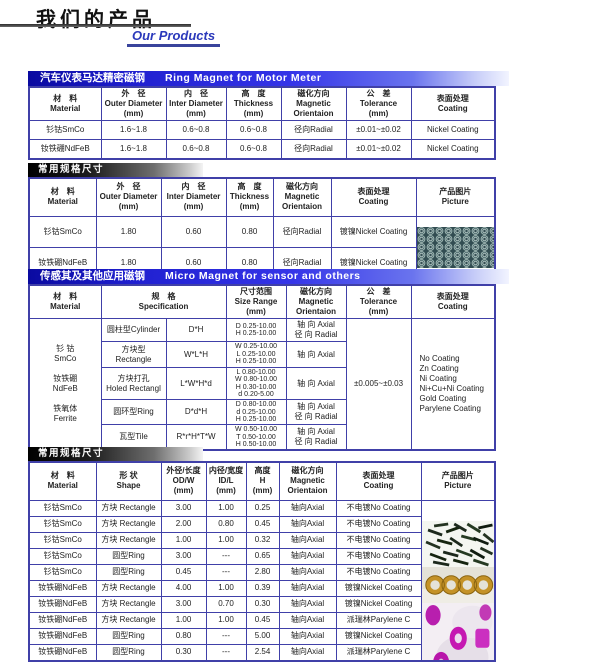  What do you see at coordinates (196, 437) in the screenshot?
I see `formula-cell: R*r*H*T*W` at bounding box center [196, 437].